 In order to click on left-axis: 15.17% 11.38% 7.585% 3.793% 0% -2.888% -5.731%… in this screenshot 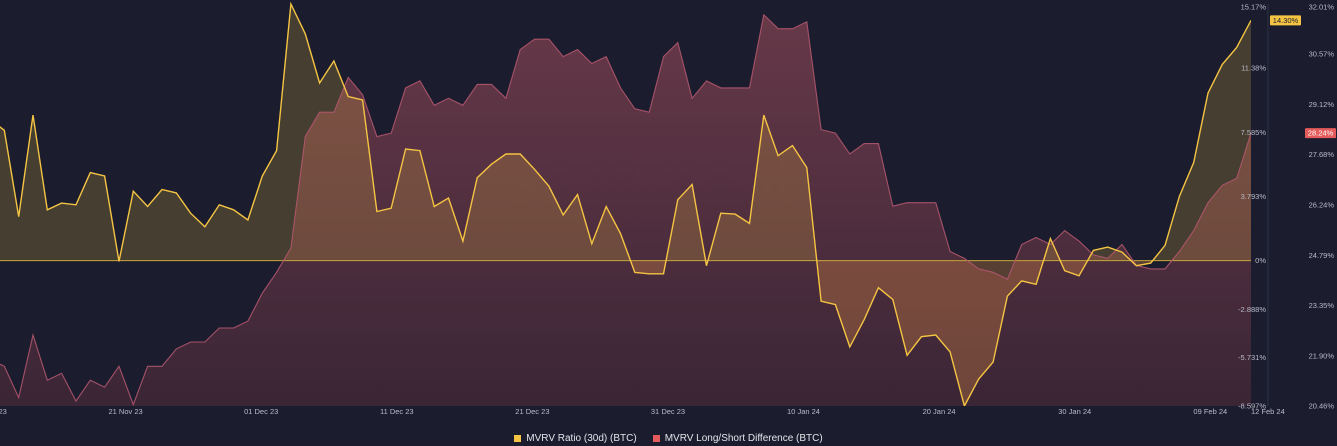, I will do `click(1252, 207)`.